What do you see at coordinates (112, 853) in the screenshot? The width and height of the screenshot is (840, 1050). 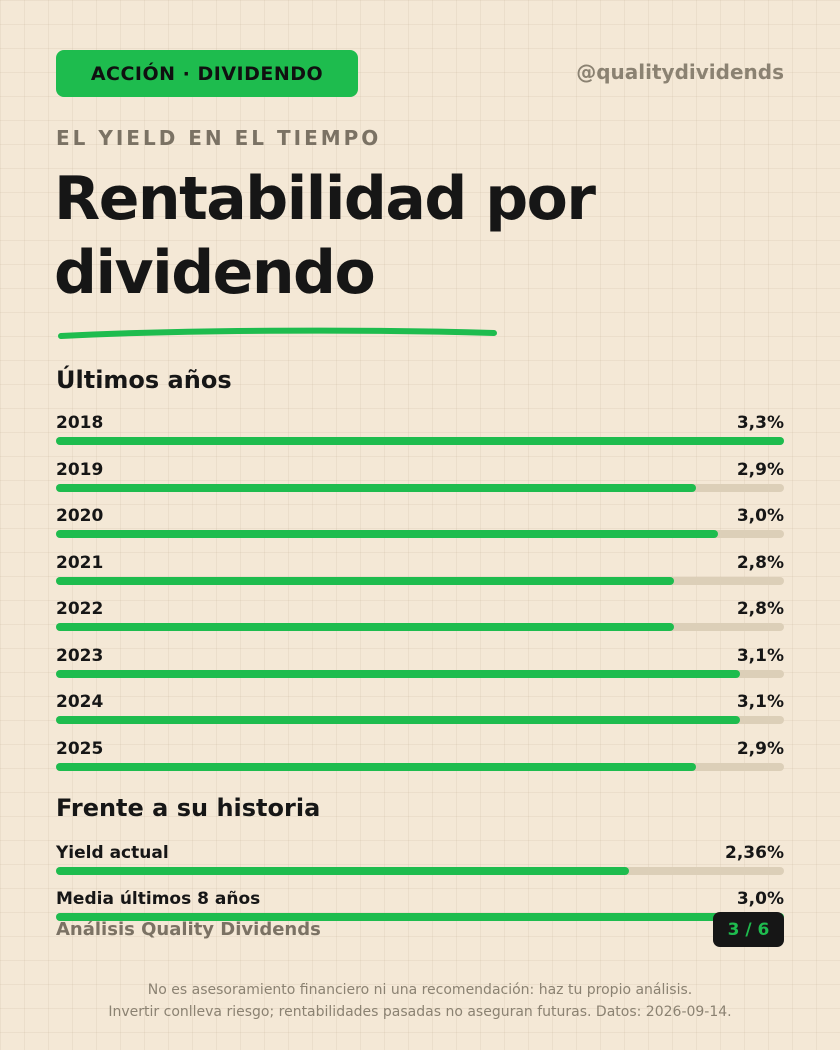 I see `history-category-label: Yield actual` at bounding box center [112, 853].